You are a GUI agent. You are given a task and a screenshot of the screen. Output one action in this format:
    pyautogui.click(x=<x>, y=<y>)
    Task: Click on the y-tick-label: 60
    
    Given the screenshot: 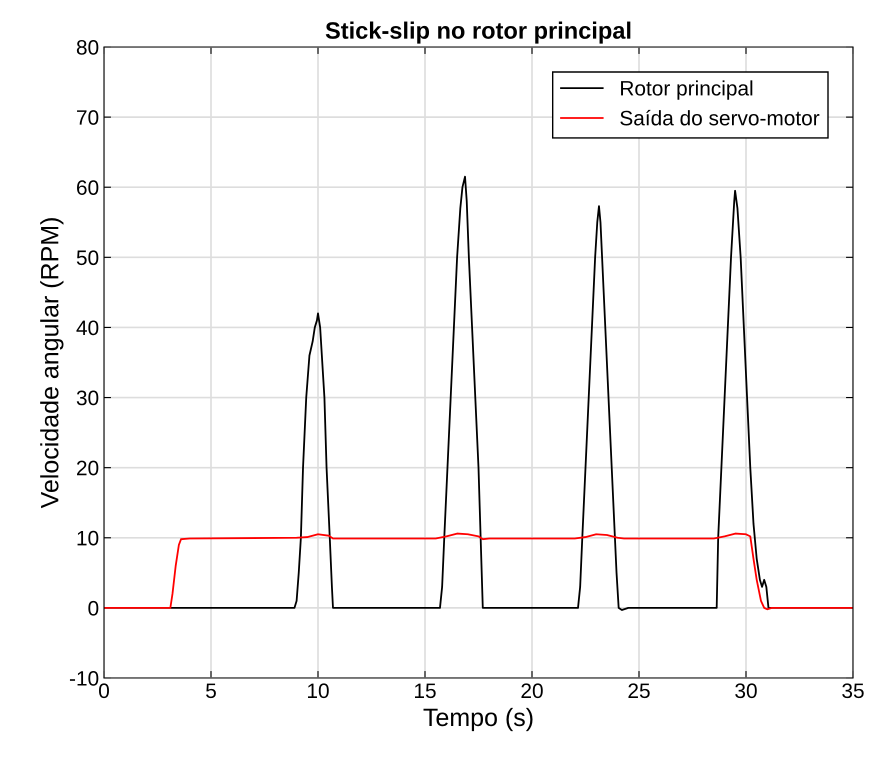 What is the action you would take?
    pyautogui.click(x=87, y=187)
    